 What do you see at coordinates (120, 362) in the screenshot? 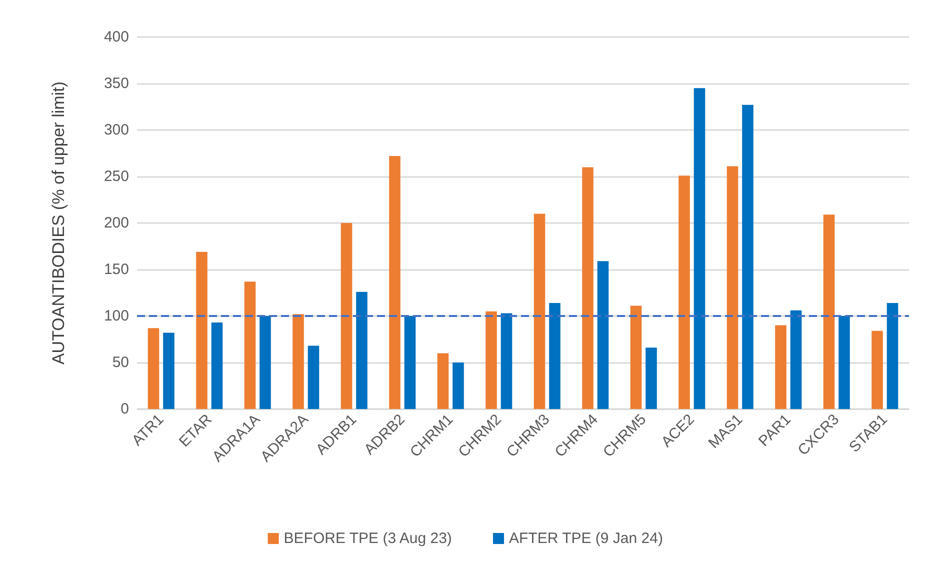
I see `y-tick-label: 50` at bounding box center [120, 362].